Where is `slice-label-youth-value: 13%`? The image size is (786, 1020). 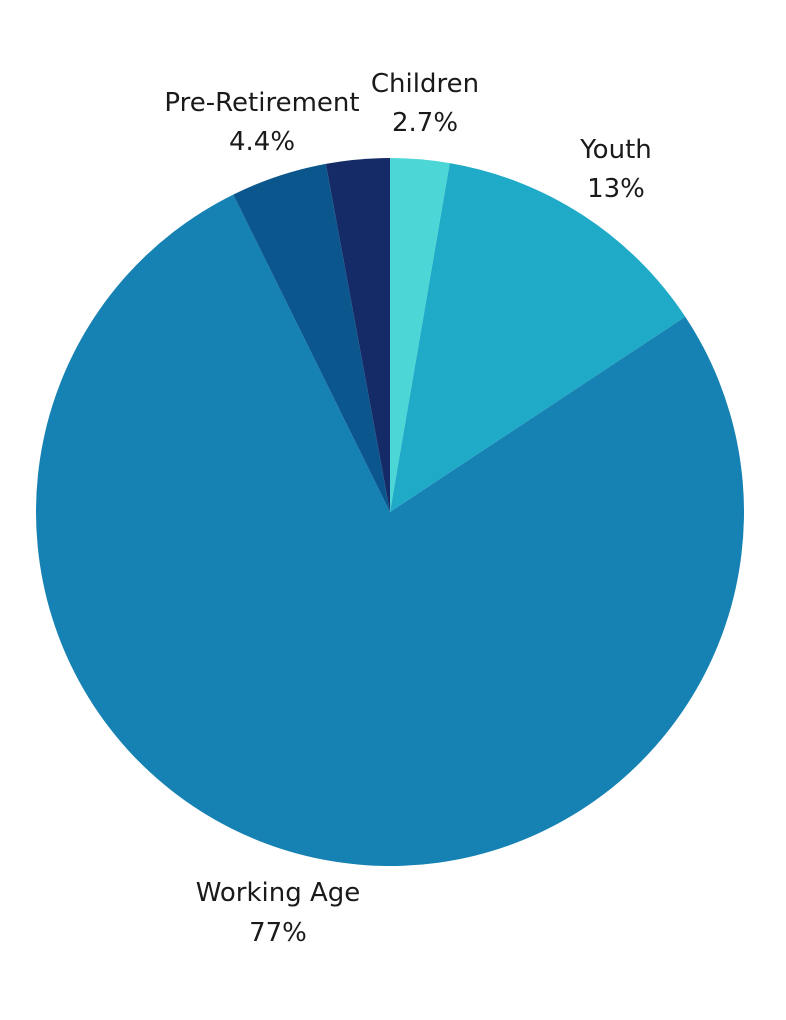
slice-label-youth-value: 13% is located at coordinates (616, 189).